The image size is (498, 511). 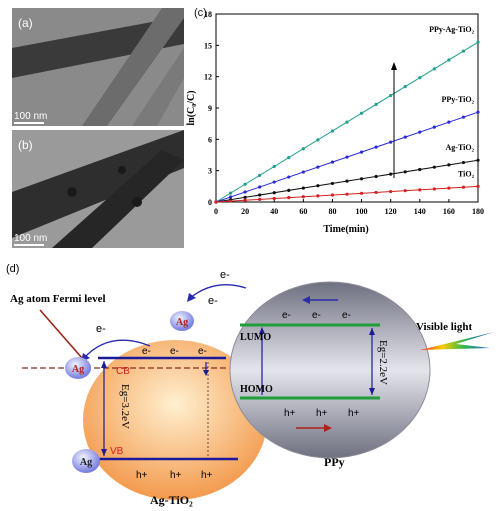 I want to click on ppy-hole-1: h+, so click(x=290, y=413).